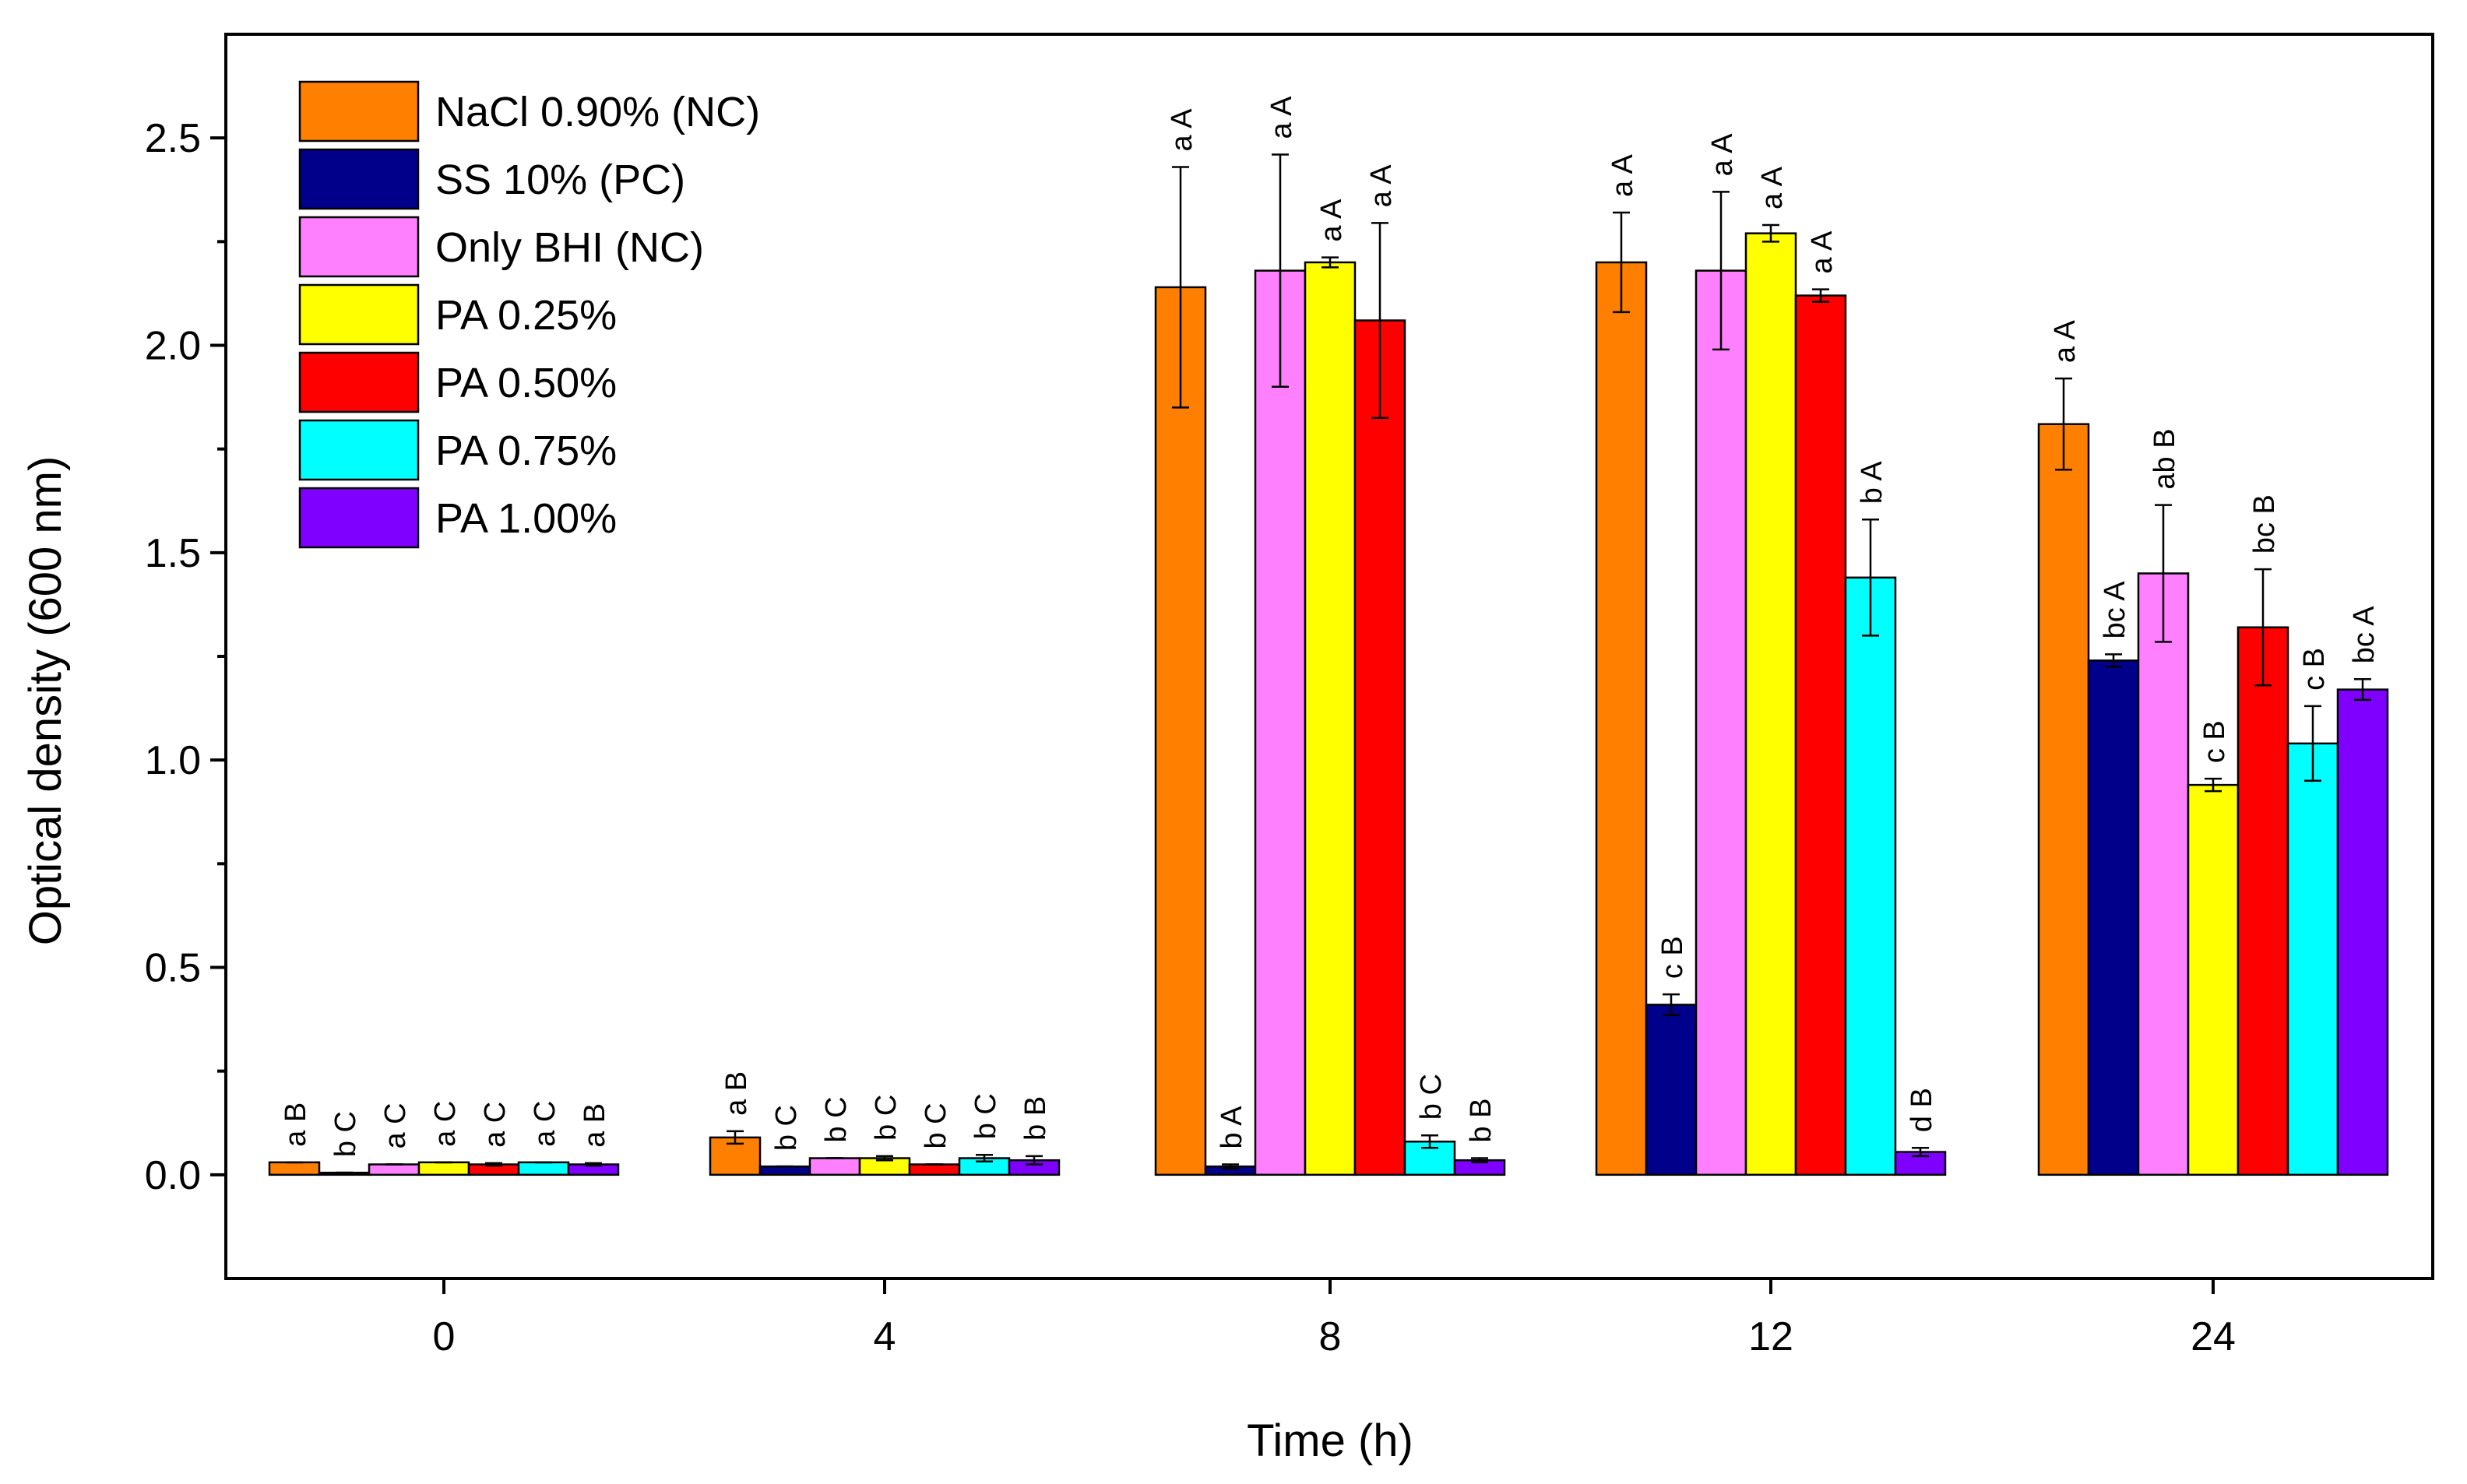 This screenshot has width=2467, height=1484. What do you see at coordinates (2264, 524) in the screenshot?
I see `significance-label: bc B` at bounding box center [2264, 524].